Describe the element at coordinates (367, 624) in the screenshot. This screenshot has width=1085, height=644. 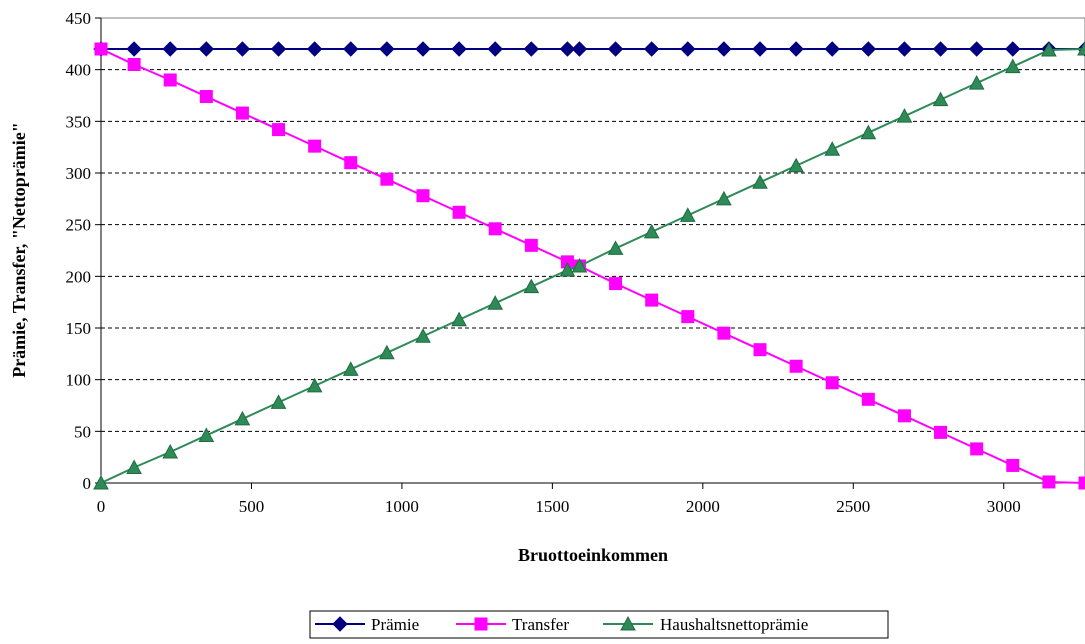
I see `legend-item-prämie: Prämie` at that location.